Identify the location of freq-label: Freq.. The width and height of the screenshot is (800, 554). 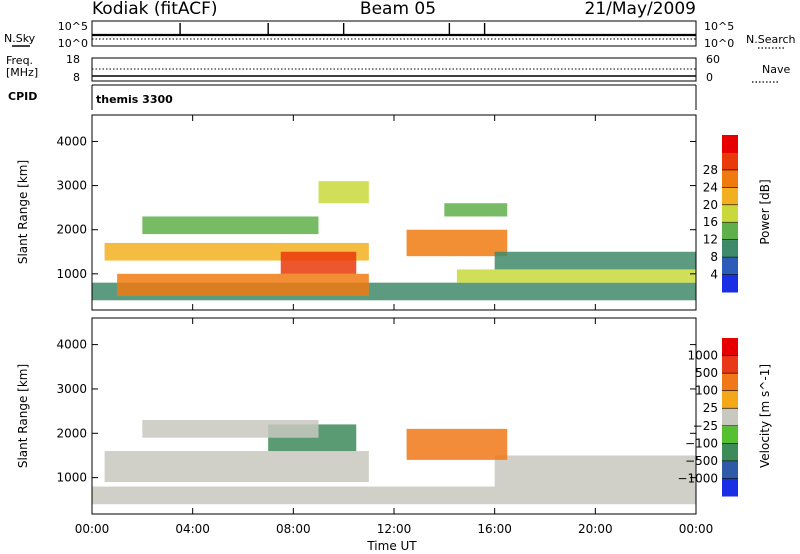
(19, 60).